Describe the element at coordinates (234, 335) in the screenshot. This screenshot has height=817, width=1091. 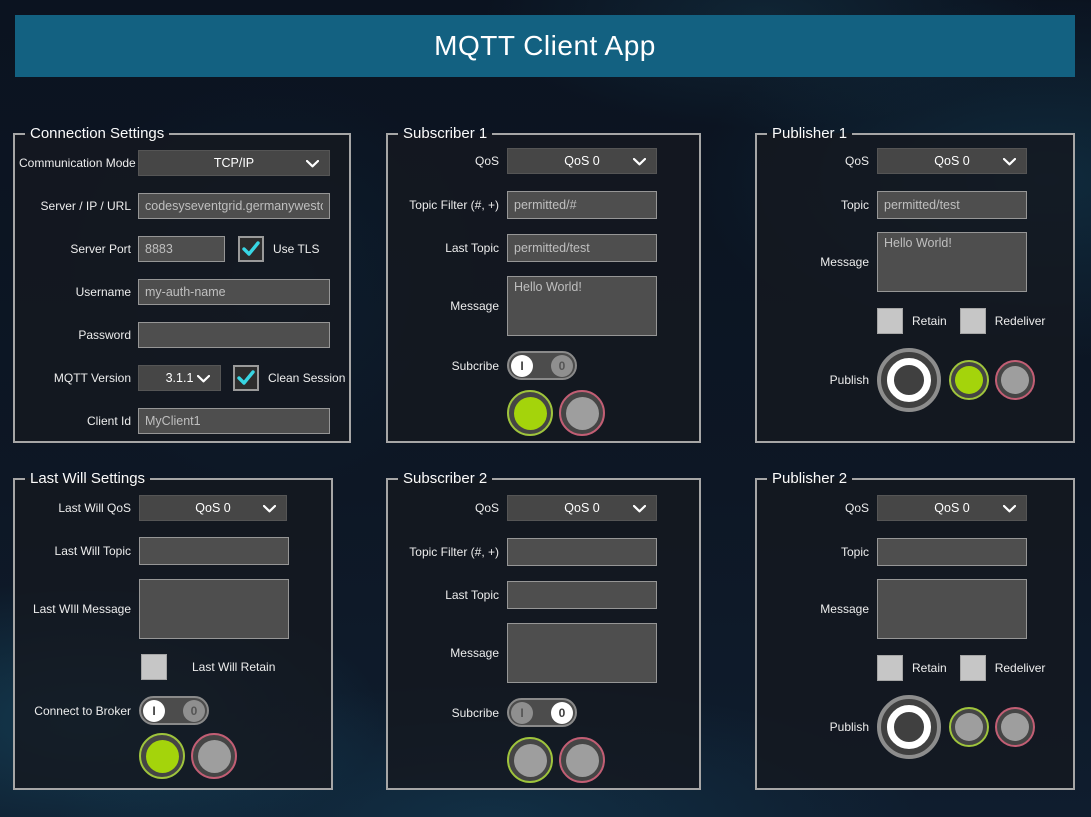
I see `password-input` at that location.